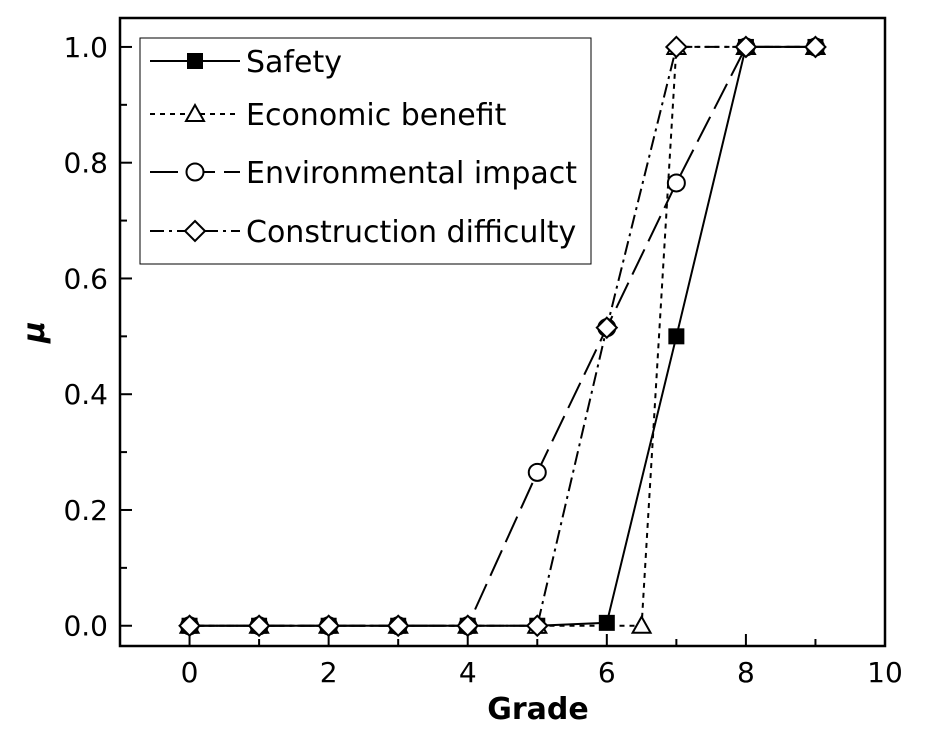 This screenshot has height=731, width=933. I want to click on y-tick-label: 0.4, so click(85, 394).